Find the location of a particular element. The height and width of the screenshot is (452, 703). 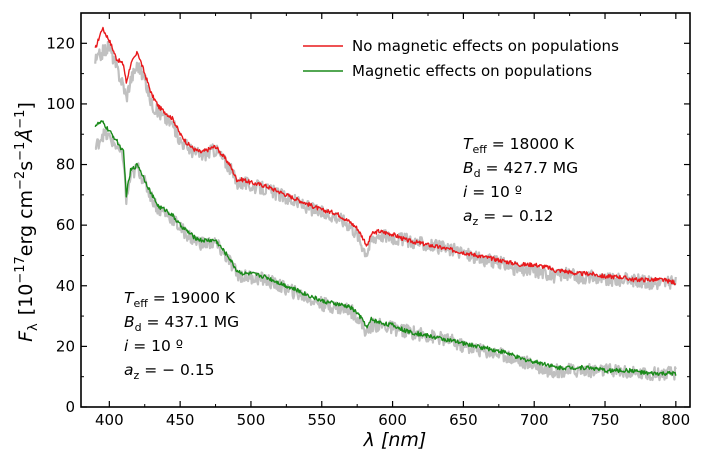

y-tick-label-120: 120 is located at coordinates (60, 43).